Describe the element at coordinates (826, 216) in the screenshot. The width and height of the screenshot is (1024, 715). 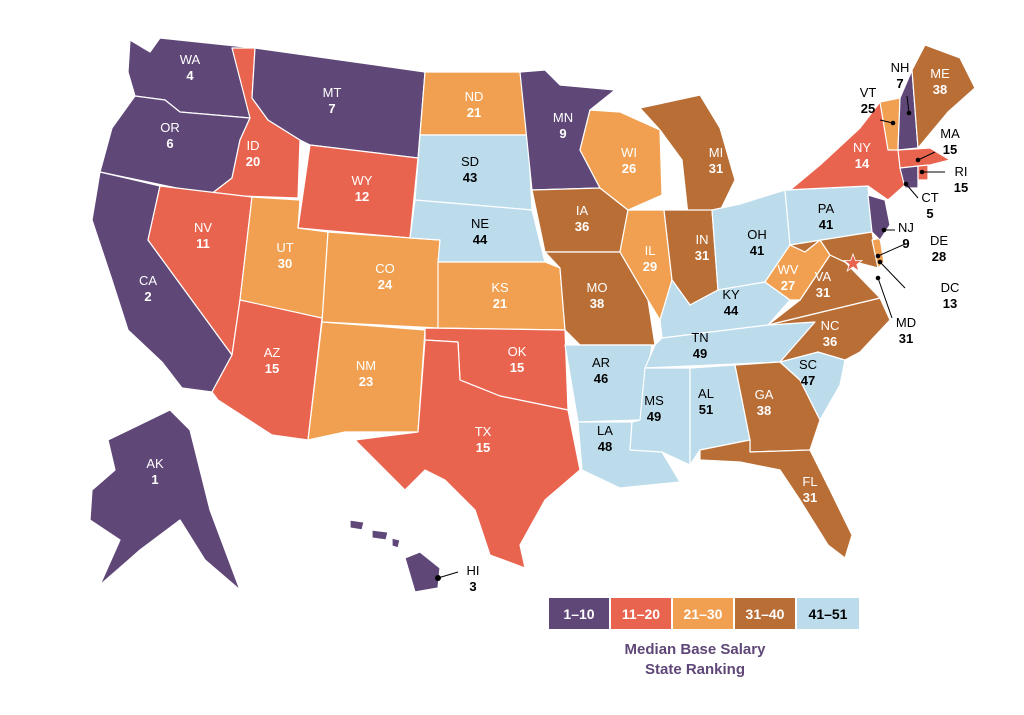
I see `label-PA: PA 41` at that location.